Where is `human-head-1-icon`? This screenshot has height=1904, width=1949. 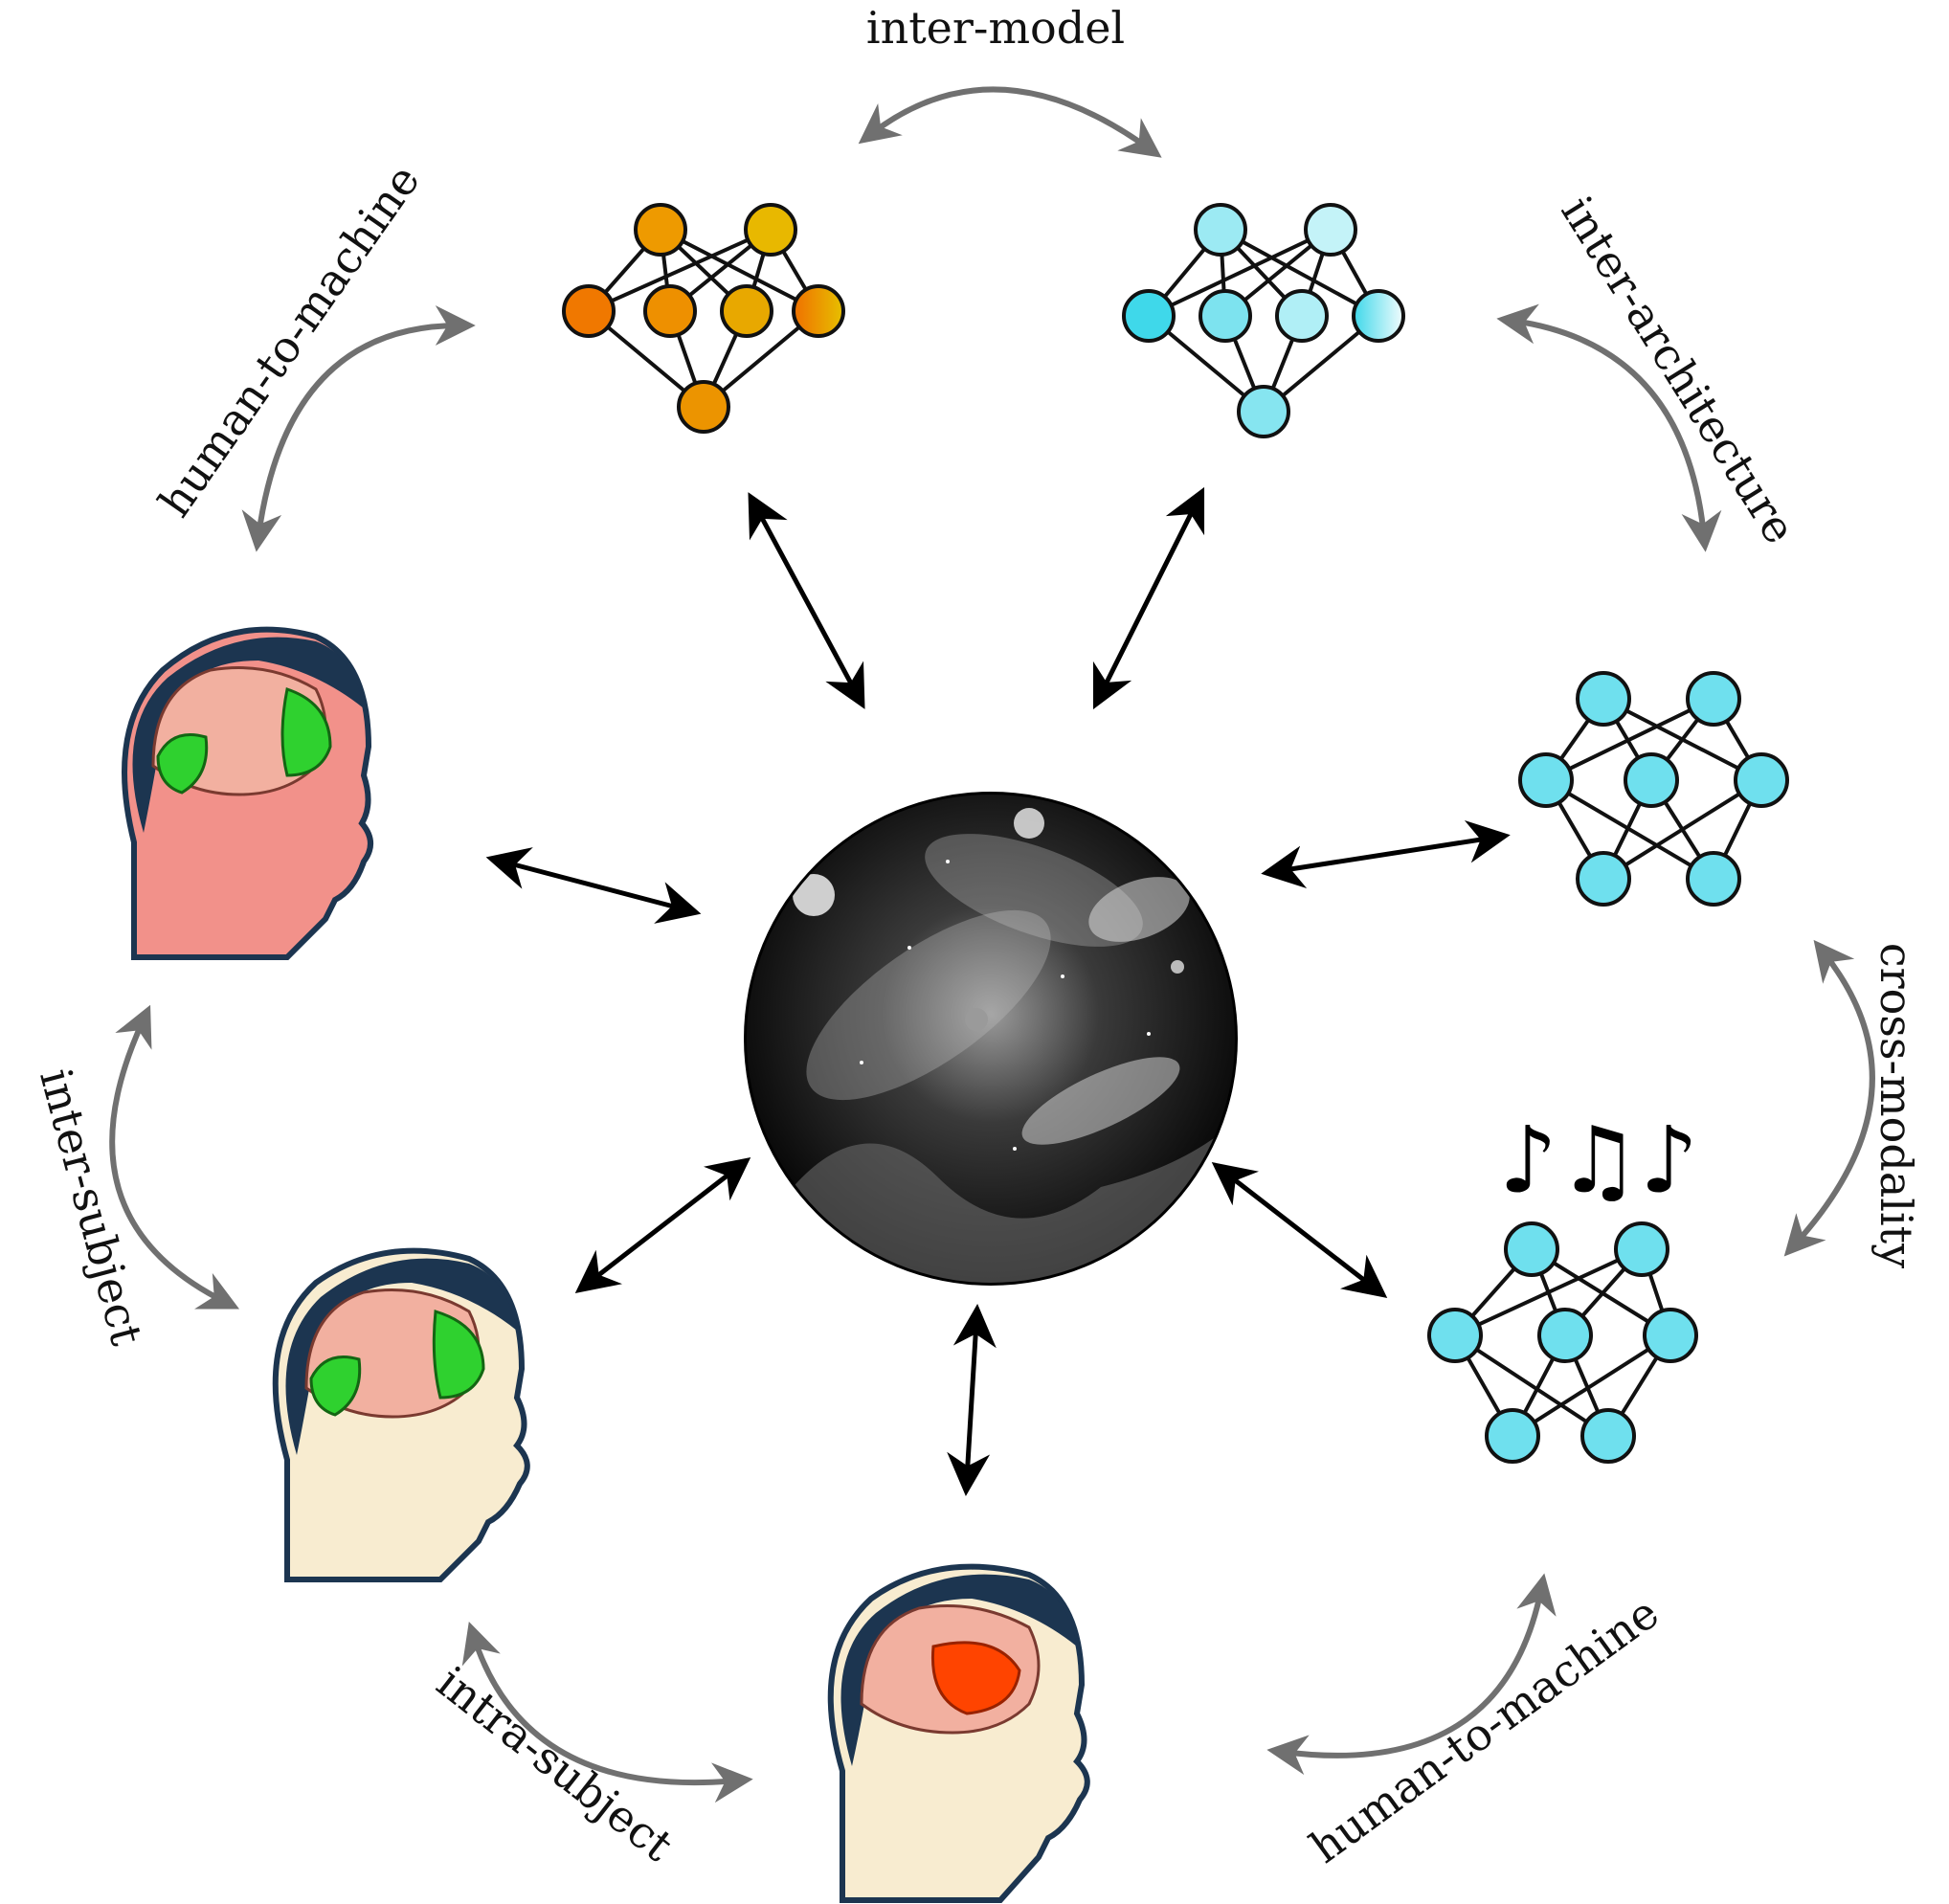
human-head-1-icon is located at coordinates (247, 793).